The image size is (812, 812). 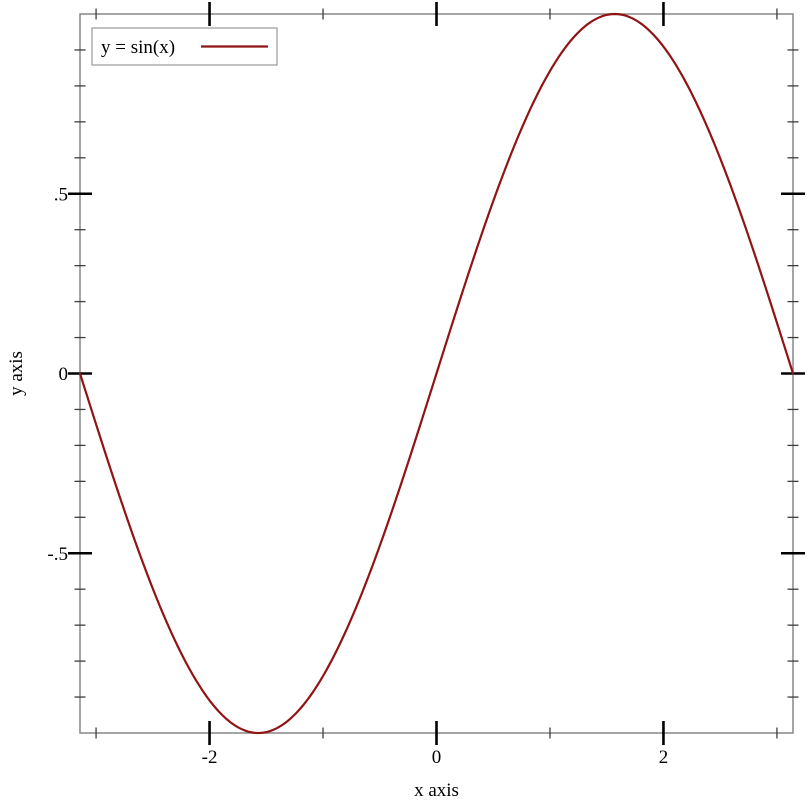 What do you see at coordinates (64, 374) in the screenshot?
I see `y-tick-label: 0` at bounding box center [64, 374].